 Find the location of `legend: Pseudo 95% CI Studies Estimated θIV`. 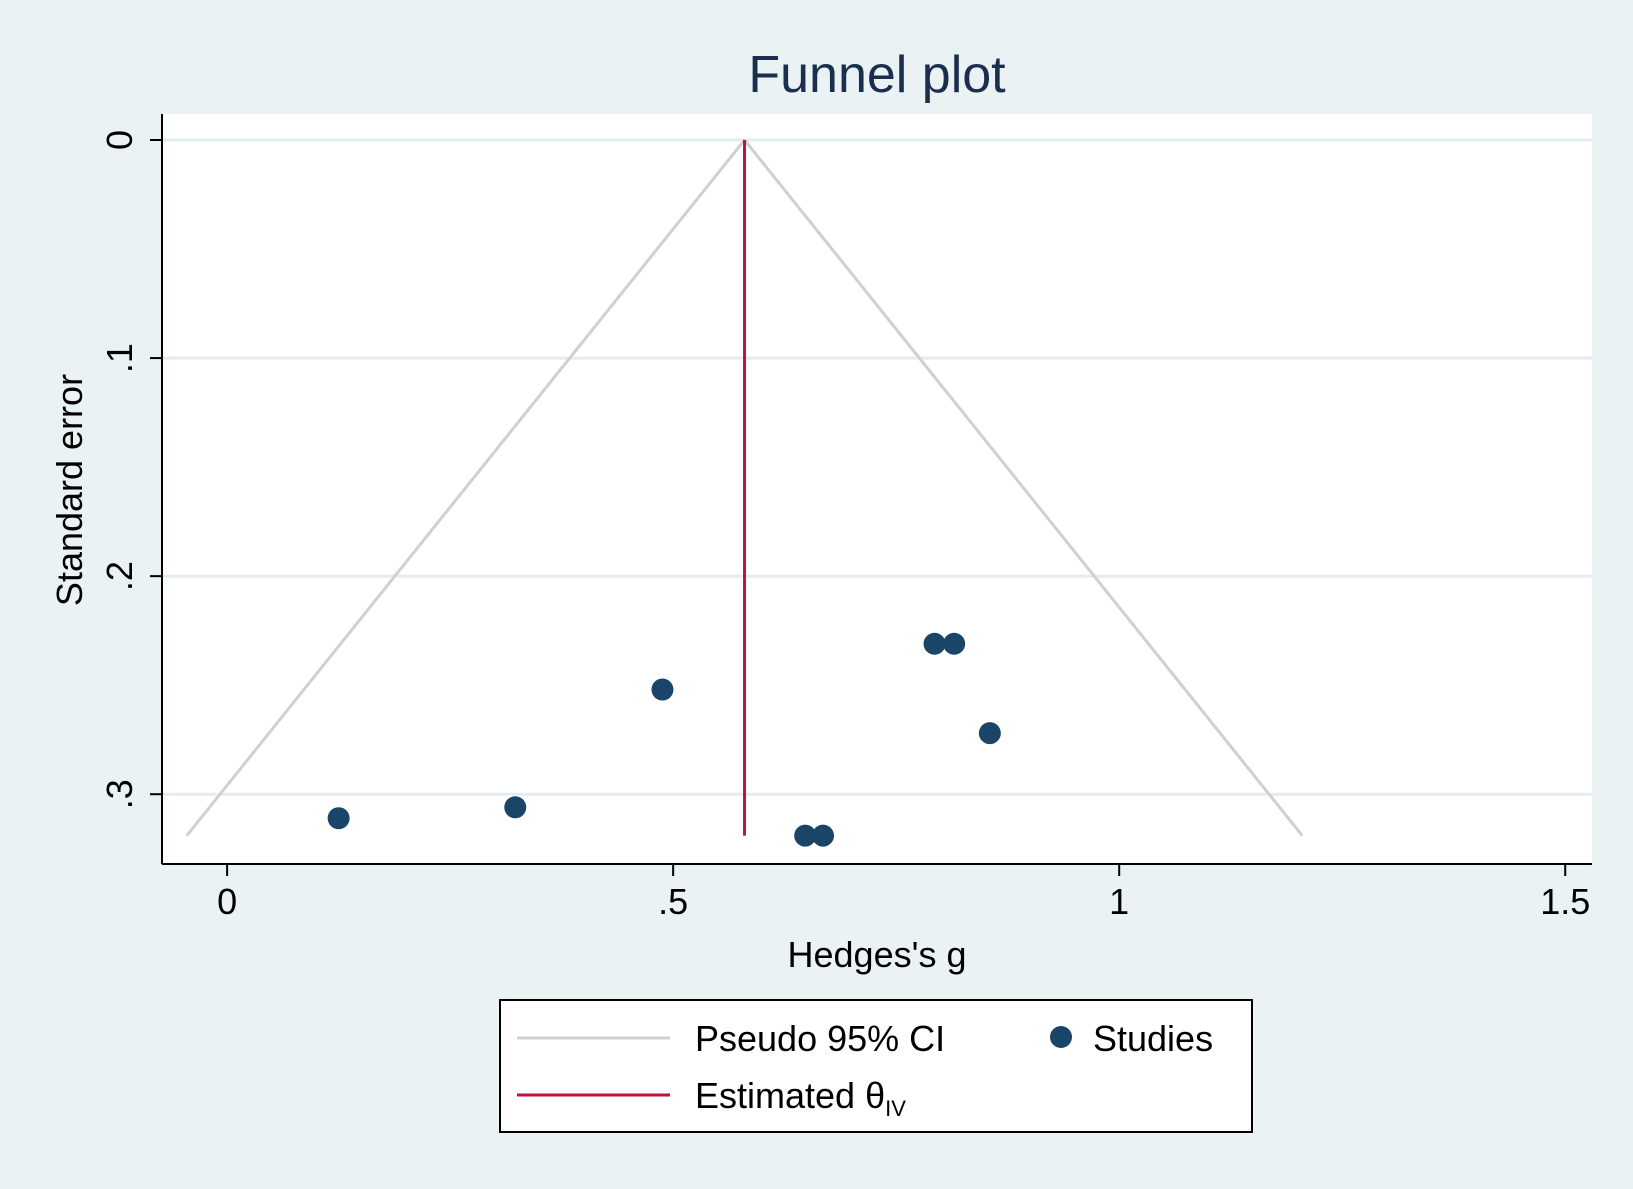

legend: Pseudo 95% CI Studies Estimated θIV is located at coordinates (876, 1066).